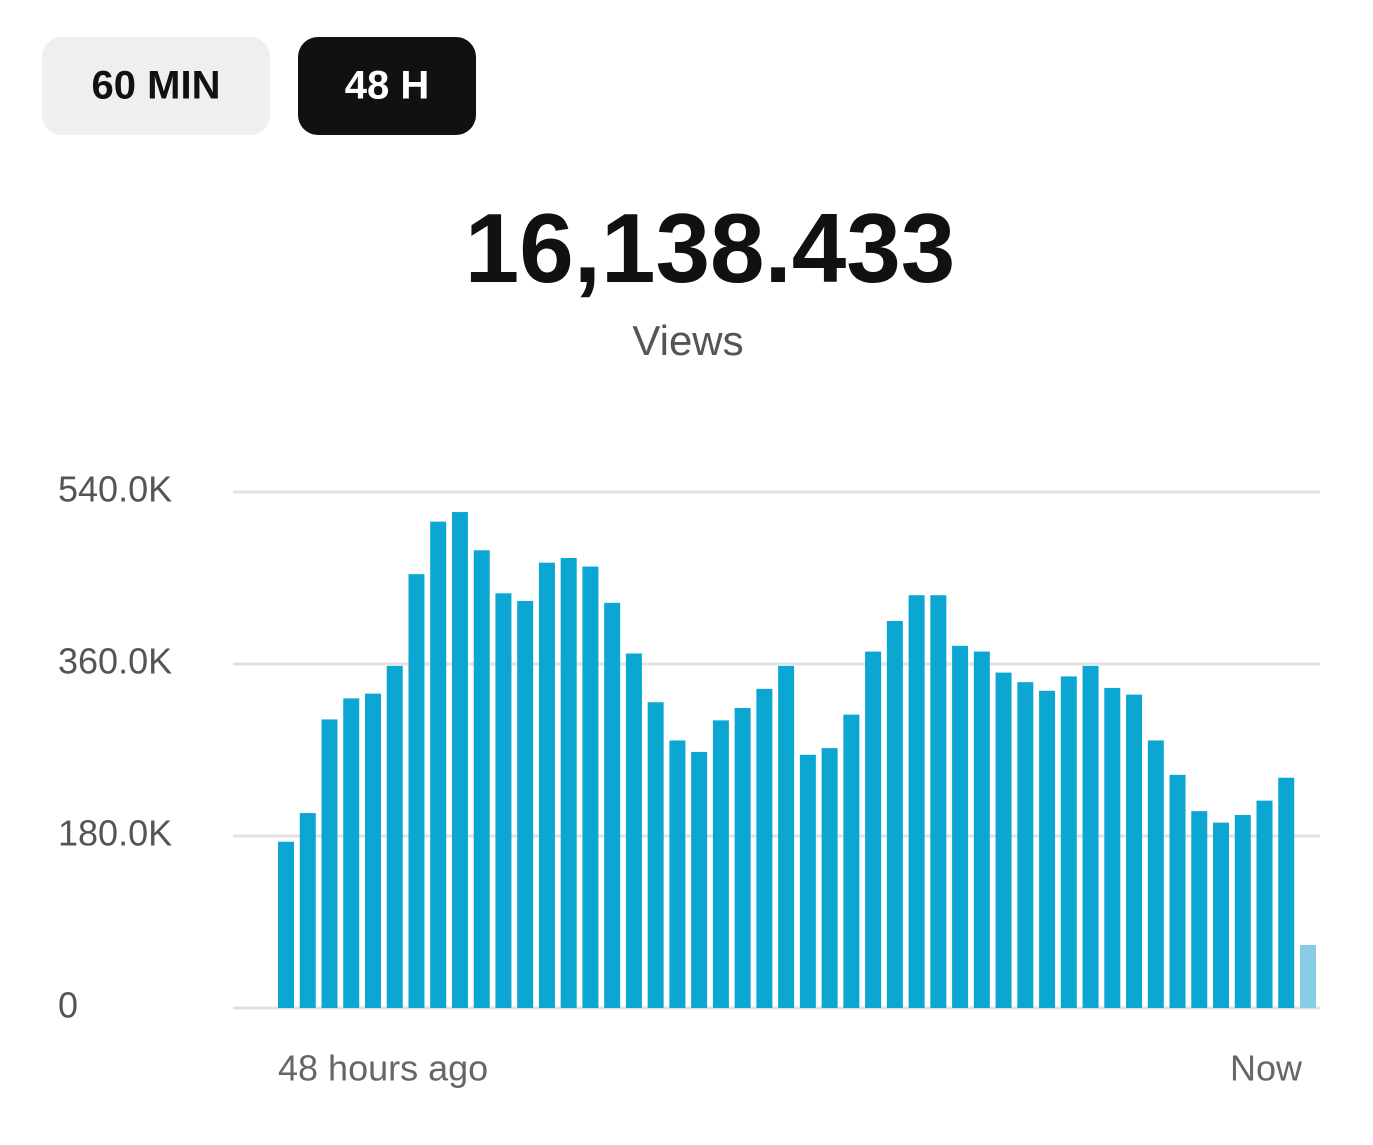 This screenshot has height=1145, width=1373. What do you see at coordinates (710, 248) in the screenshot?
I see `total-views: 16,138.433` at bounding box center [710, 248].